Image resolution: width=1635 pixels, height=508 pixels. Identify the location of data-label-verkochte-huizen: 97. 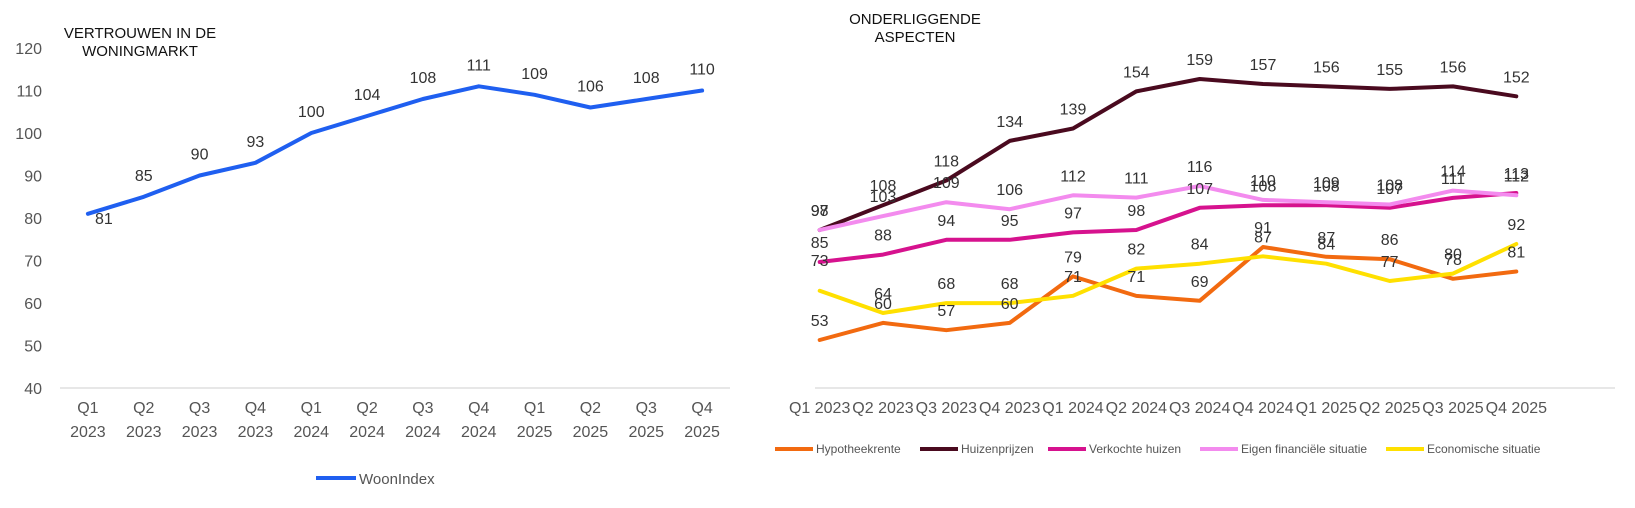
(1073, 213).